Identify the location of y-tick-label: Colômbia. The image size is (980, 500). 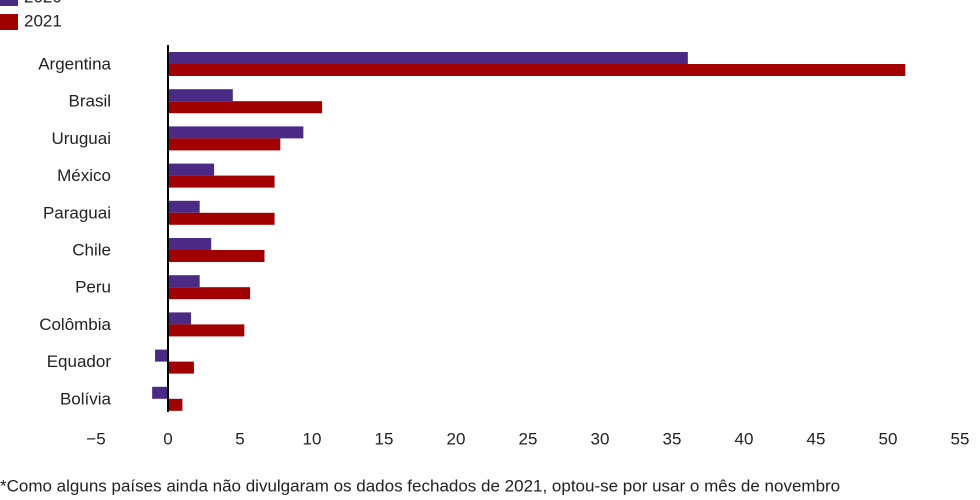
(75, 324).